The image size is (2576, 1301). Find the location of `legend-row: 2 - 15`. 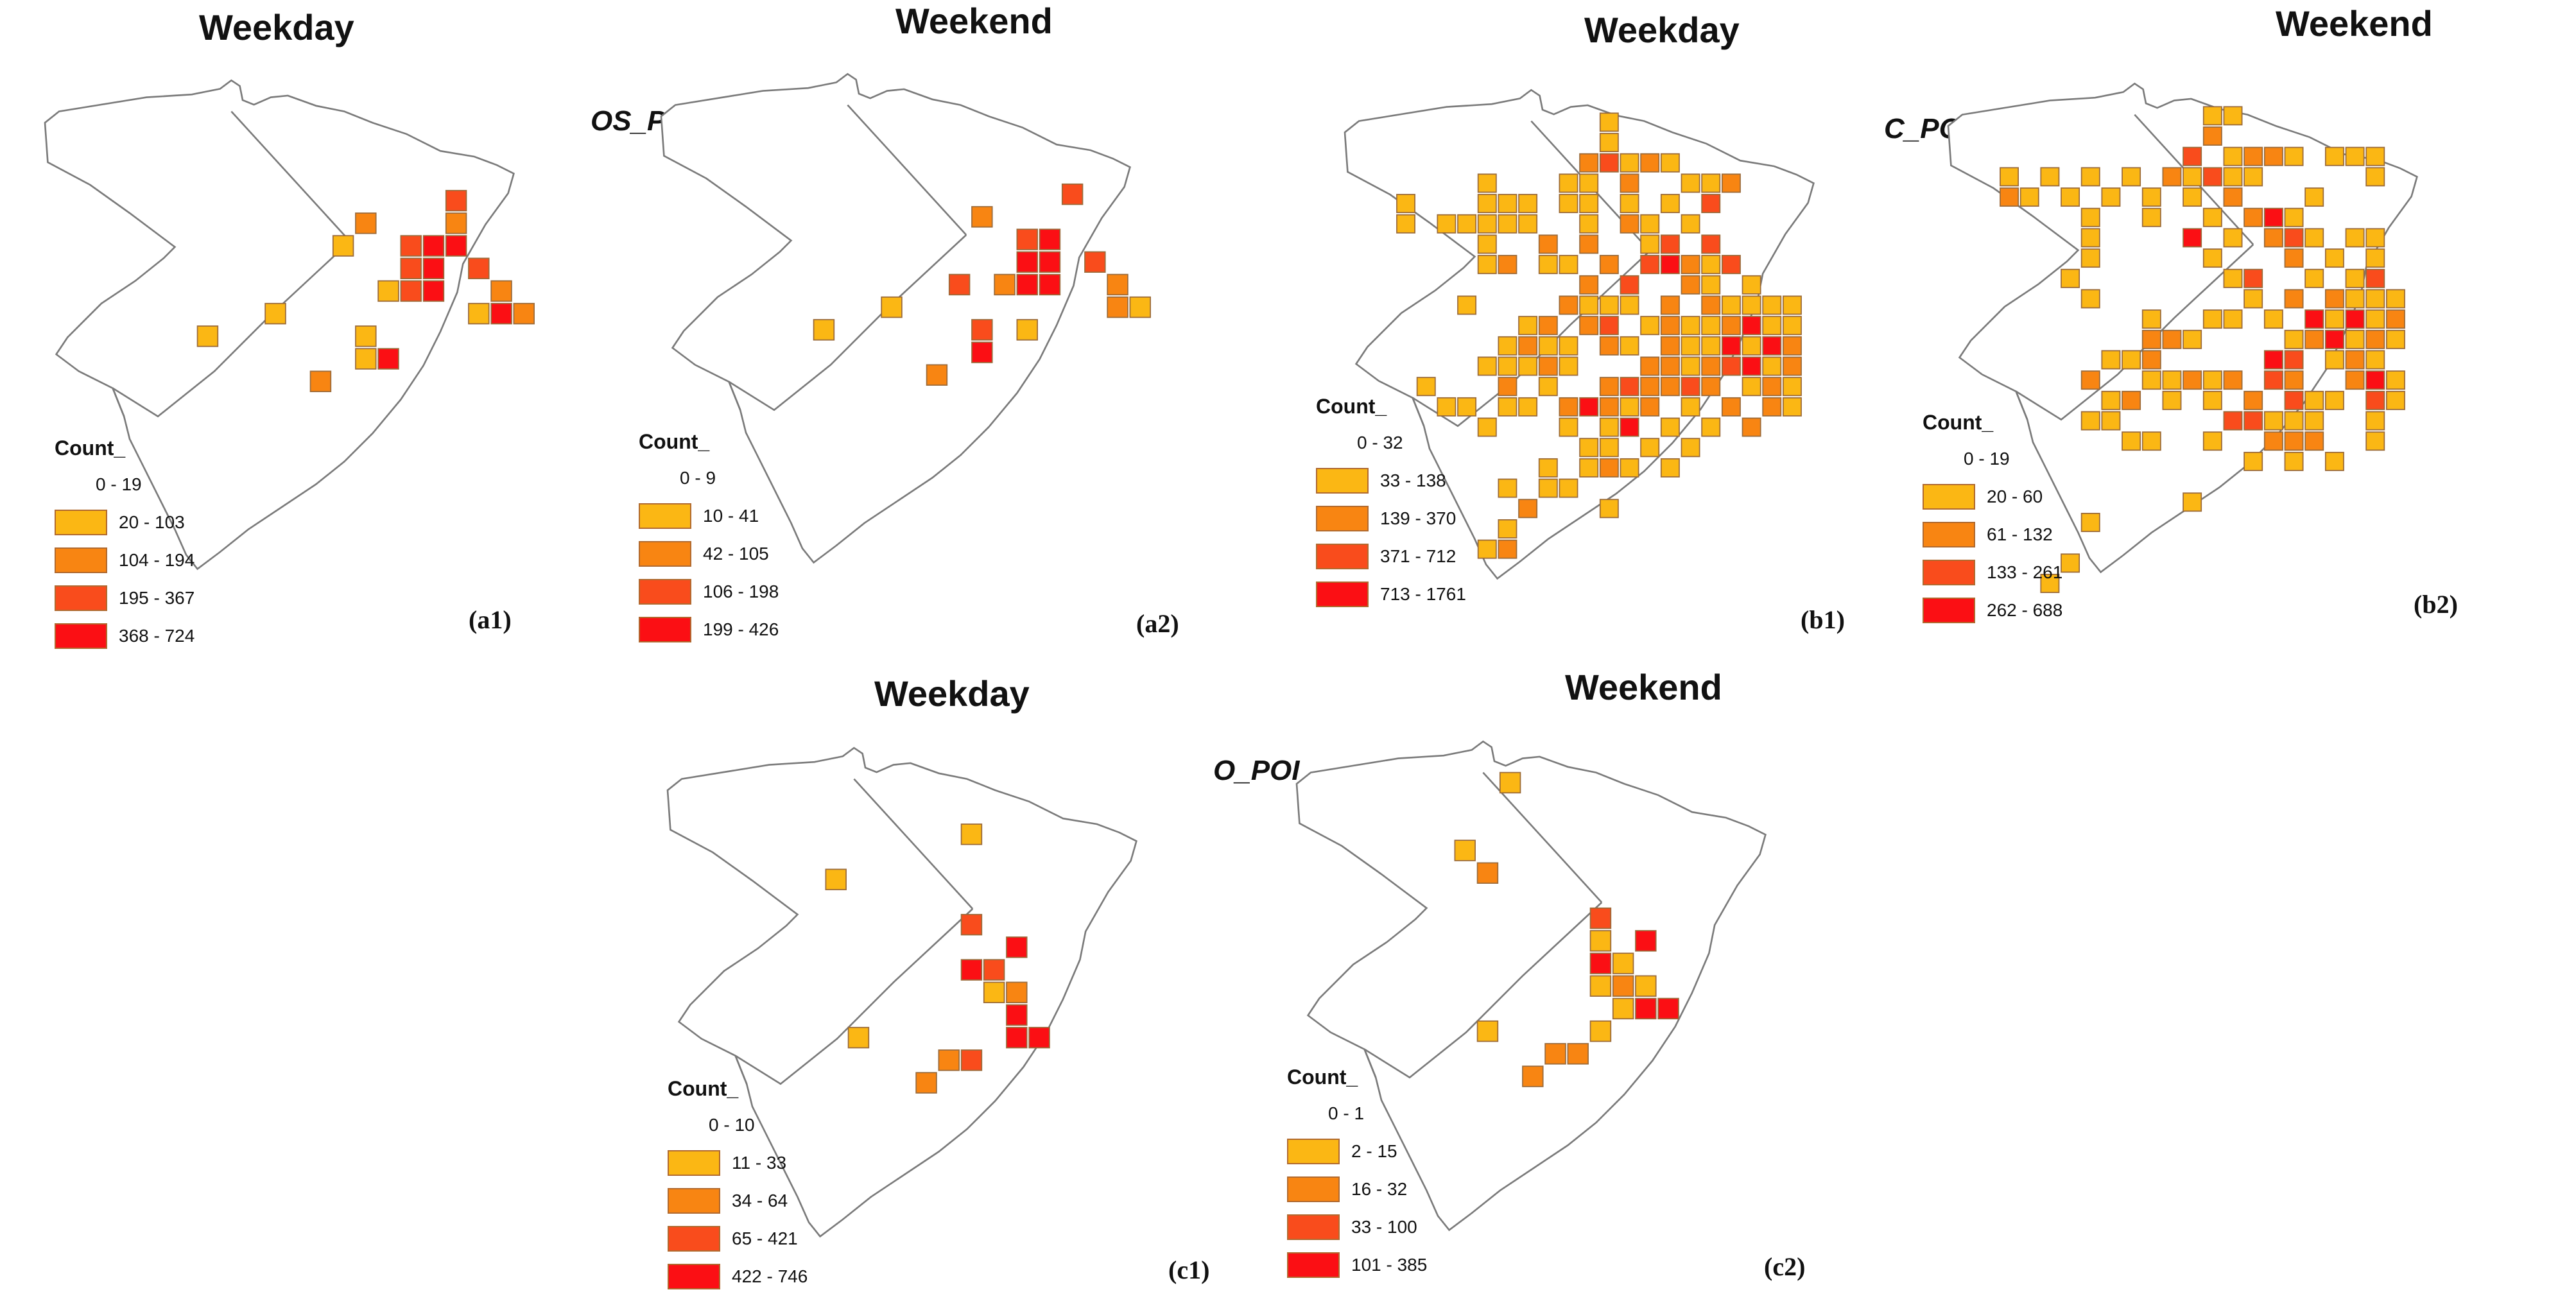

legend-row: 2 - 15 is located at coordinates (1357, 1151).